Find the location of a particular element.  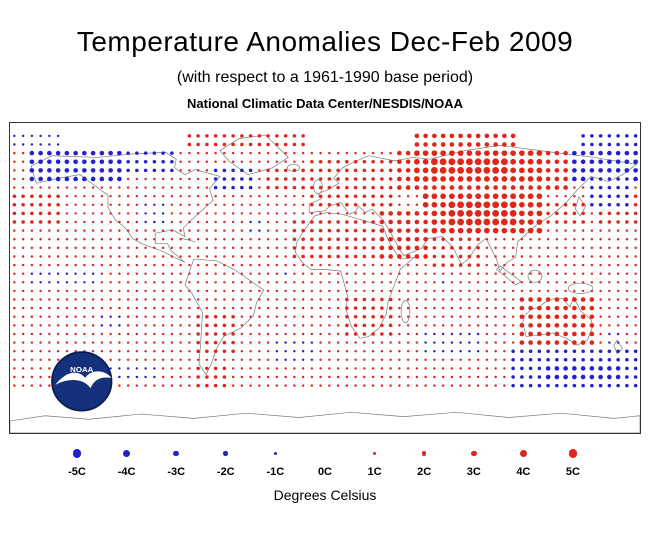

legend: -5C -4C -3C -2C -1C 0C 1C 2C 3C 4C 5C is located at coordinates (325, 462).